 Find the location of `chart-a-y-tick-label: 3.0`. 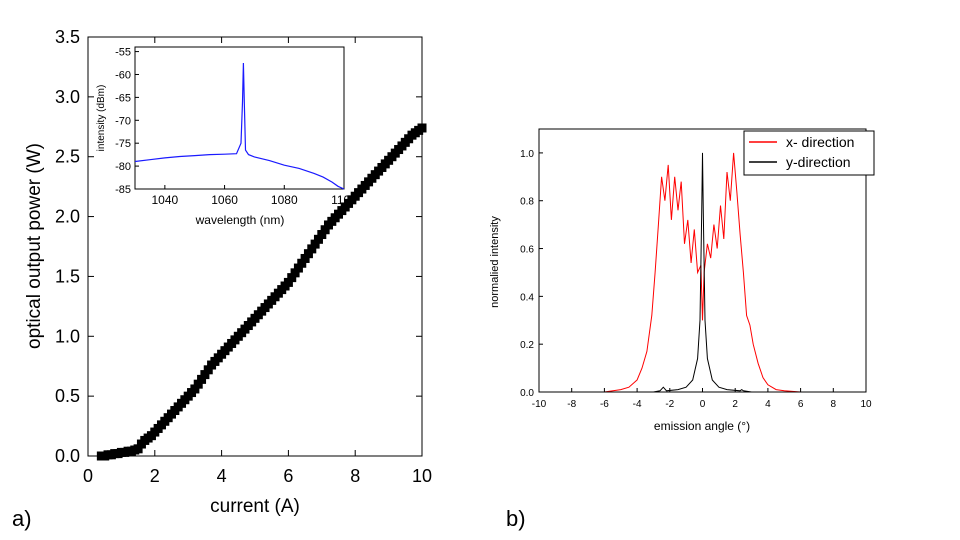

chart-a-y-tick-label: 3.0 is located at coordinates (67, 97).